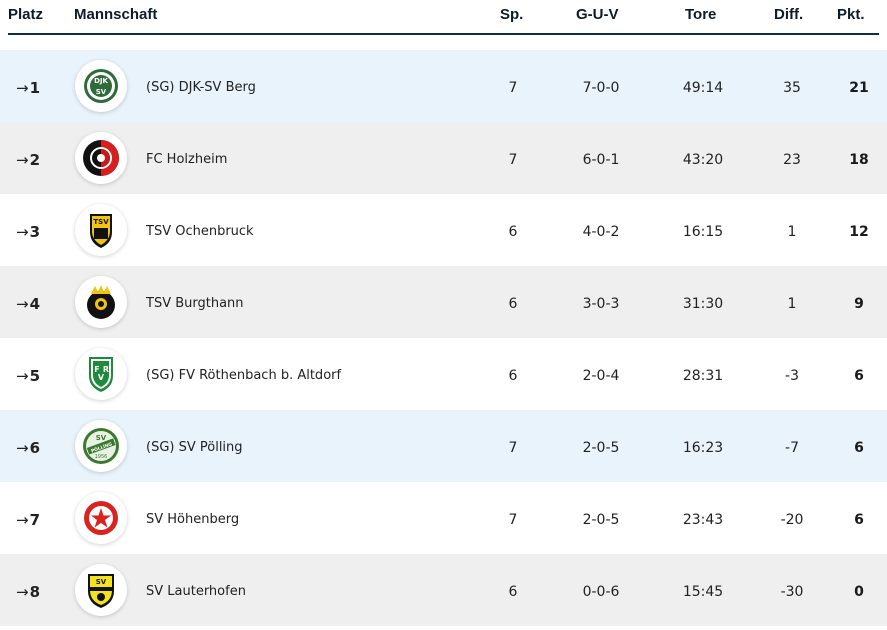 The image size is (887, 630). I want to click on win-draw-loss: 6-0-1, so click(601, 160).